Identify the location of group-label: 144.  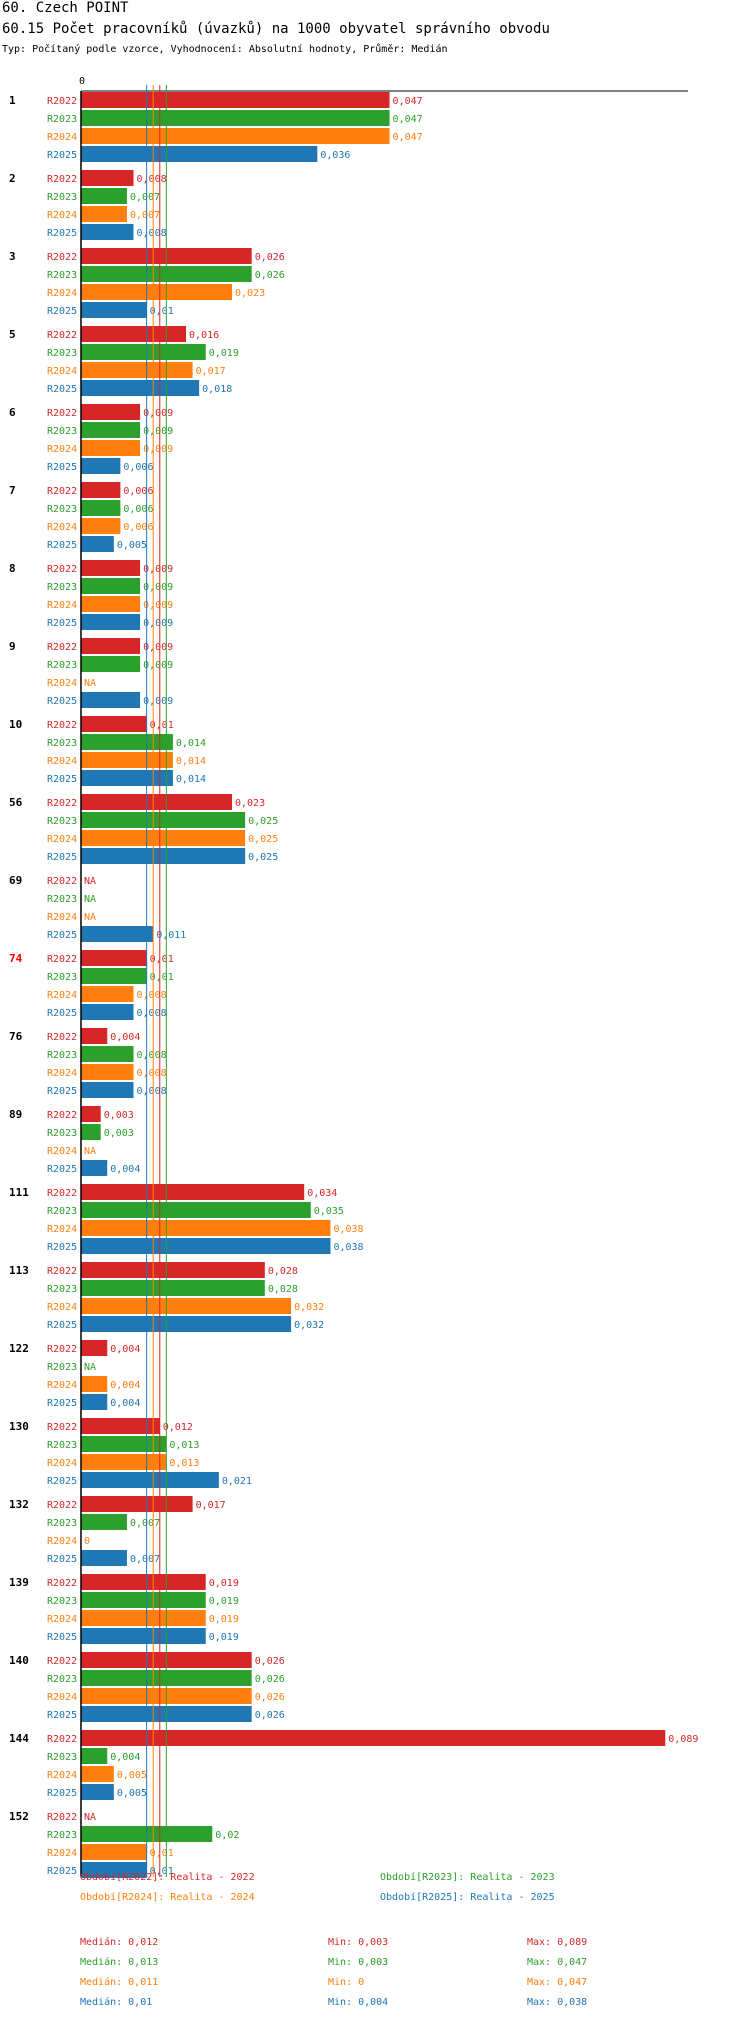
(19, 1738).